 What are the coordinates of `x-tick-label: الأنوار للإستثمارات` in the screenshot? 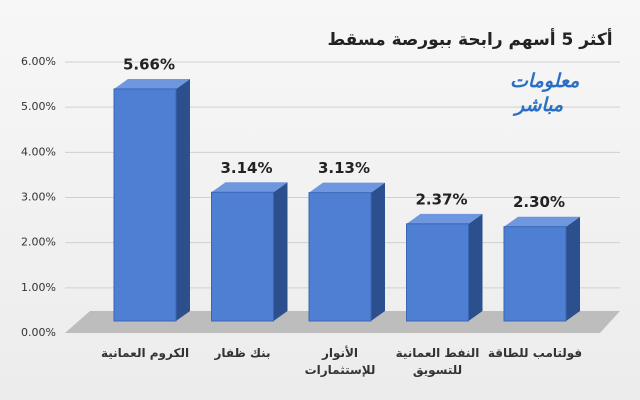 It's located at (340, 361).